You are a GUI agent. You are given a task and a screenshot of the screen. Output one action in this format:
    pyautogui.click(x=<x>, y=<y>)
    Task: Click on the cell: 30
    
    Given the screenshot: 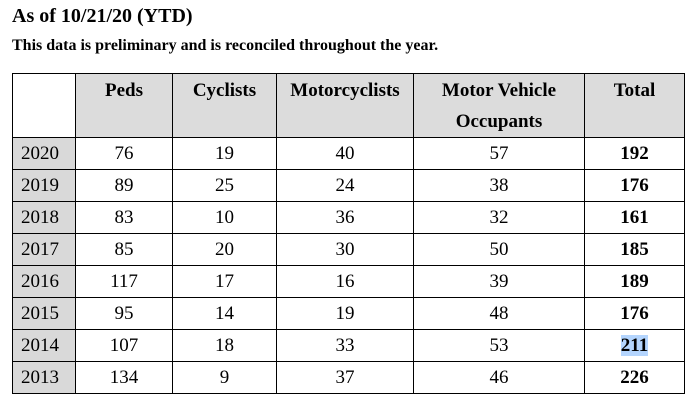 What is the action you would take?
    pyautogui.click(x=345, y=249)
    